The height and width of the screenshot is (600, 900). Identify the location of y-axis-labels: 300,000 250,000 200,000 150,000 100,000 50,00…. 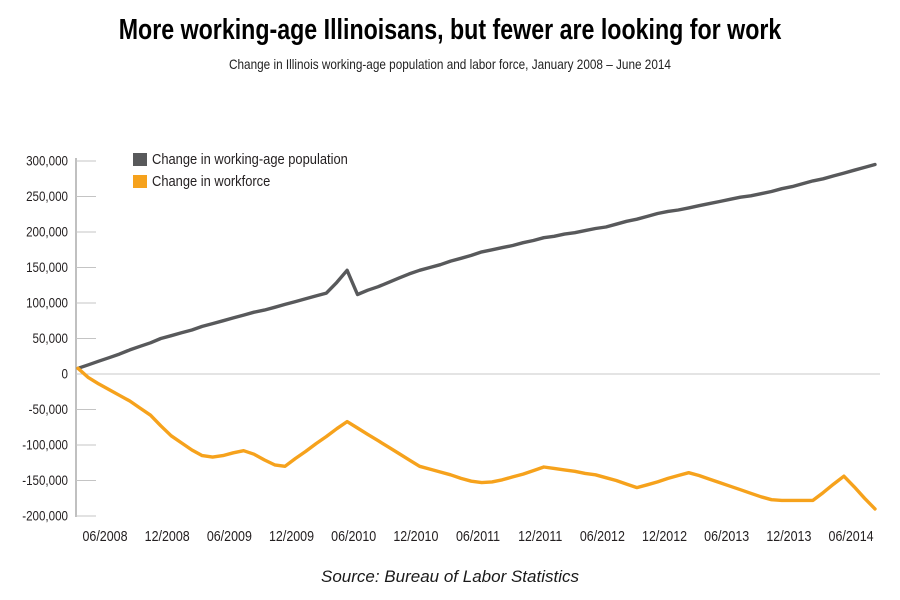
(45, 339).